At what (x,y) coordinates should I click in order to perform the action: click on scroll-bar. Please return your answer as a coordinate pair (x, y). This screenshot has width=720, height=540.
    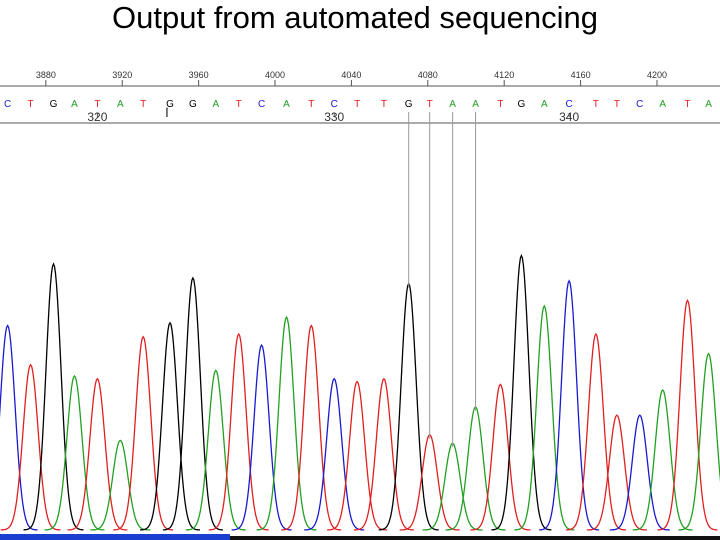
    Looking at the image, I should click on (115, 537).